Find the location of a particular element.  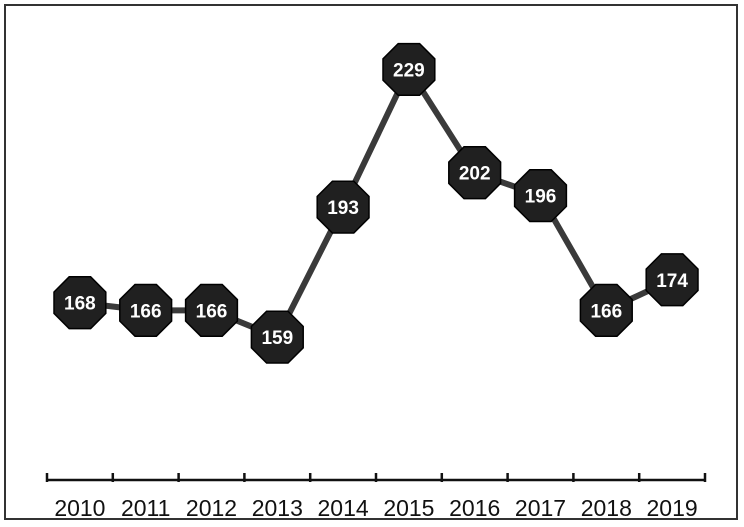

data-label: 196 is located at coordinates (541, 197).